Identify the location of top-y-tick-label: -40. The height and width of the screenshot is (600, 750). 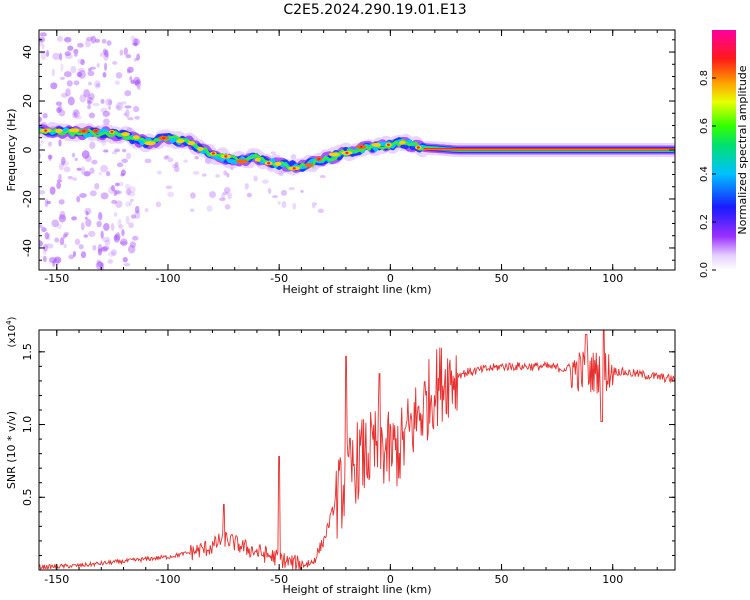
(27, 248).